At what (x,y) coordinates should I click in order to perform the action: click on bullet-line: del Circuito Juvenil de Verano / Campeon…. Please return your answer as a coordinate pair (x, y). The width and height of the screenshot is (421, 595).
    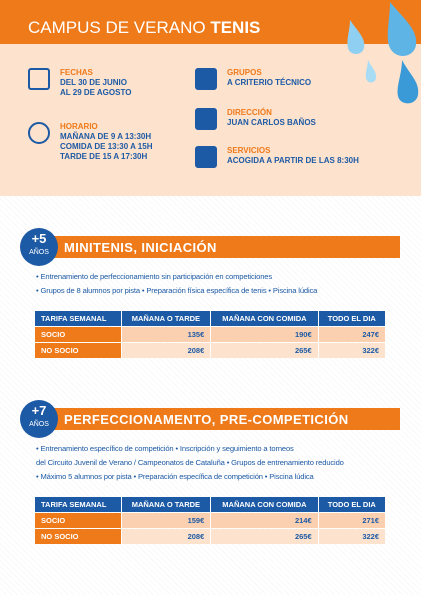
    Looking at the image, I should click on (190, 462).